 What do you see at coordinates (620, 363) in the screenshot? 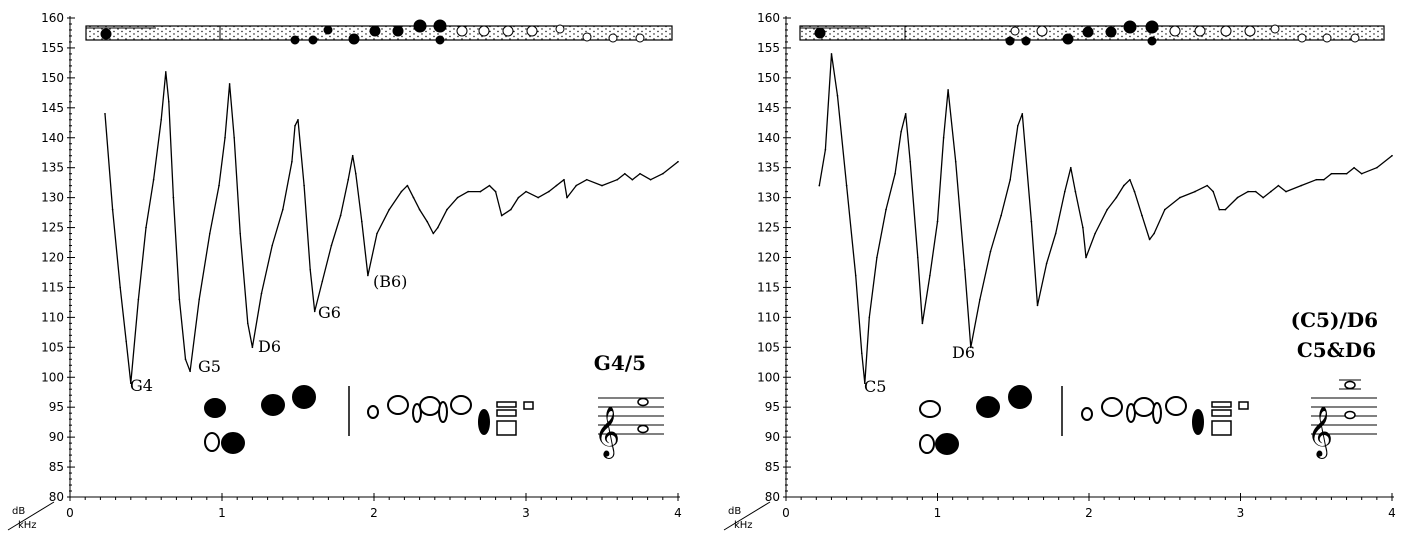
I see `chart-title: G4/5` at bounding box center [620, 363].